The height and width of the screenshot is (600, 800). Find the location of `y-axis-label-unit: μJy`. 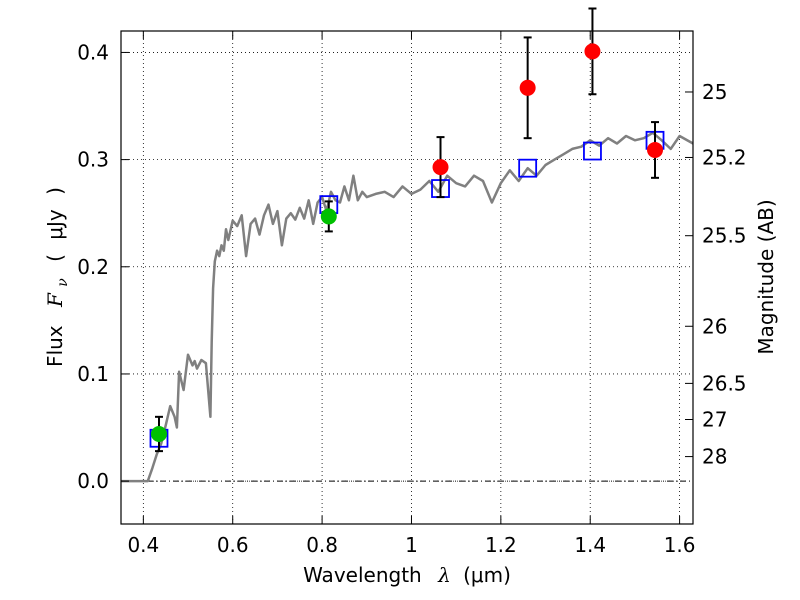

y-axis-label-unit: μJy is located at coordinates (55, 224).